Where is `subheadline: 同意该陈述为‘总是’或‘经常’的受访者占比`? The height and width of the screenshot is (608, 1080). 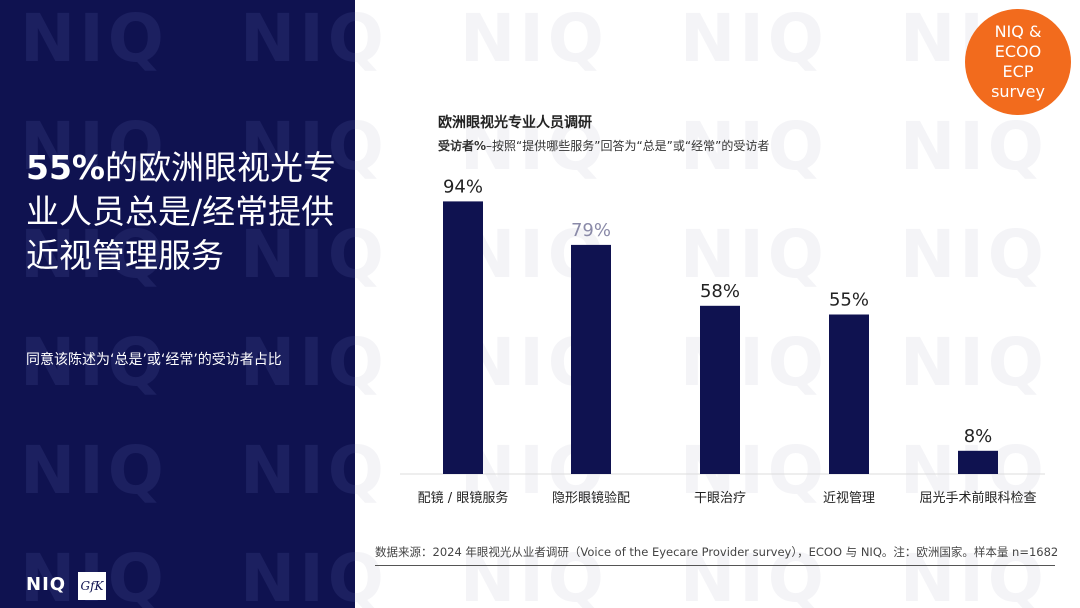
subheadline: 同意该陈述为‘总是’或‘经常’的受访者占比 is located at coordinates (154, 360).